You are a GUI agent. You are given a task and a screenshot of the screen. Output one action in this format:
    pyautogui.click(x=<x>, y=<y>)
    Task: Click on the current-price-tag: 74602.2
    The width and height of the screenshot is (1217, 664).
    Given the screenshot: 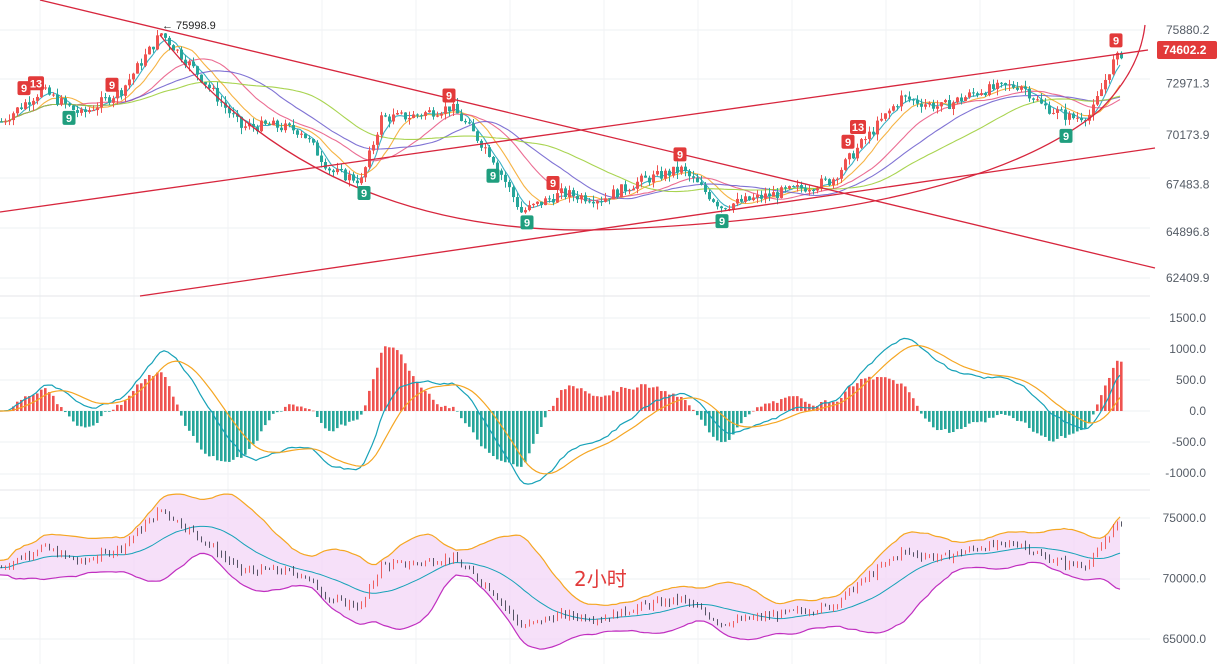 What is the action you would take?
    pyautogui.click(x=1187, y=50)
    